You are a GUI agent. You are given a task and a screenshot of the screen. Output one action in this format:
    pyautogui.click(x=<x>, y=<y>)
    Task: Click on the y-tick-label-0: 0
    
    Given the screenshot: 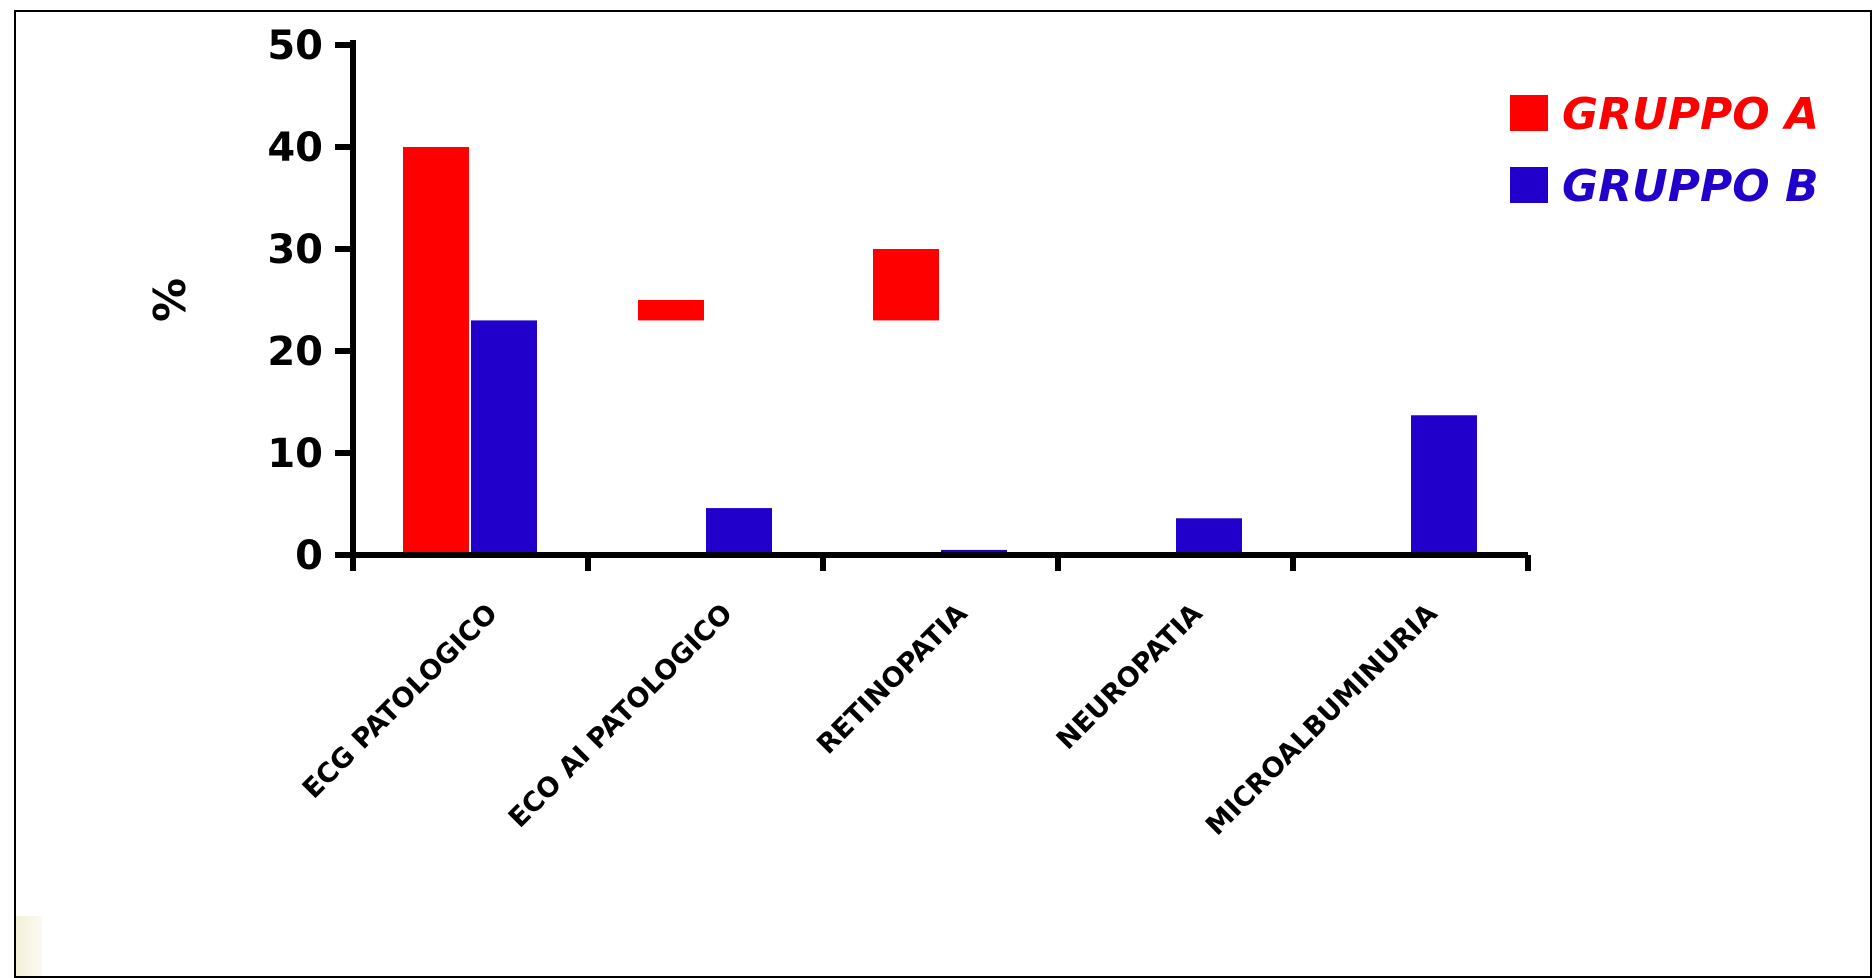 What is the action you would take?
    pyautogui.click(x=309, y=556)
    